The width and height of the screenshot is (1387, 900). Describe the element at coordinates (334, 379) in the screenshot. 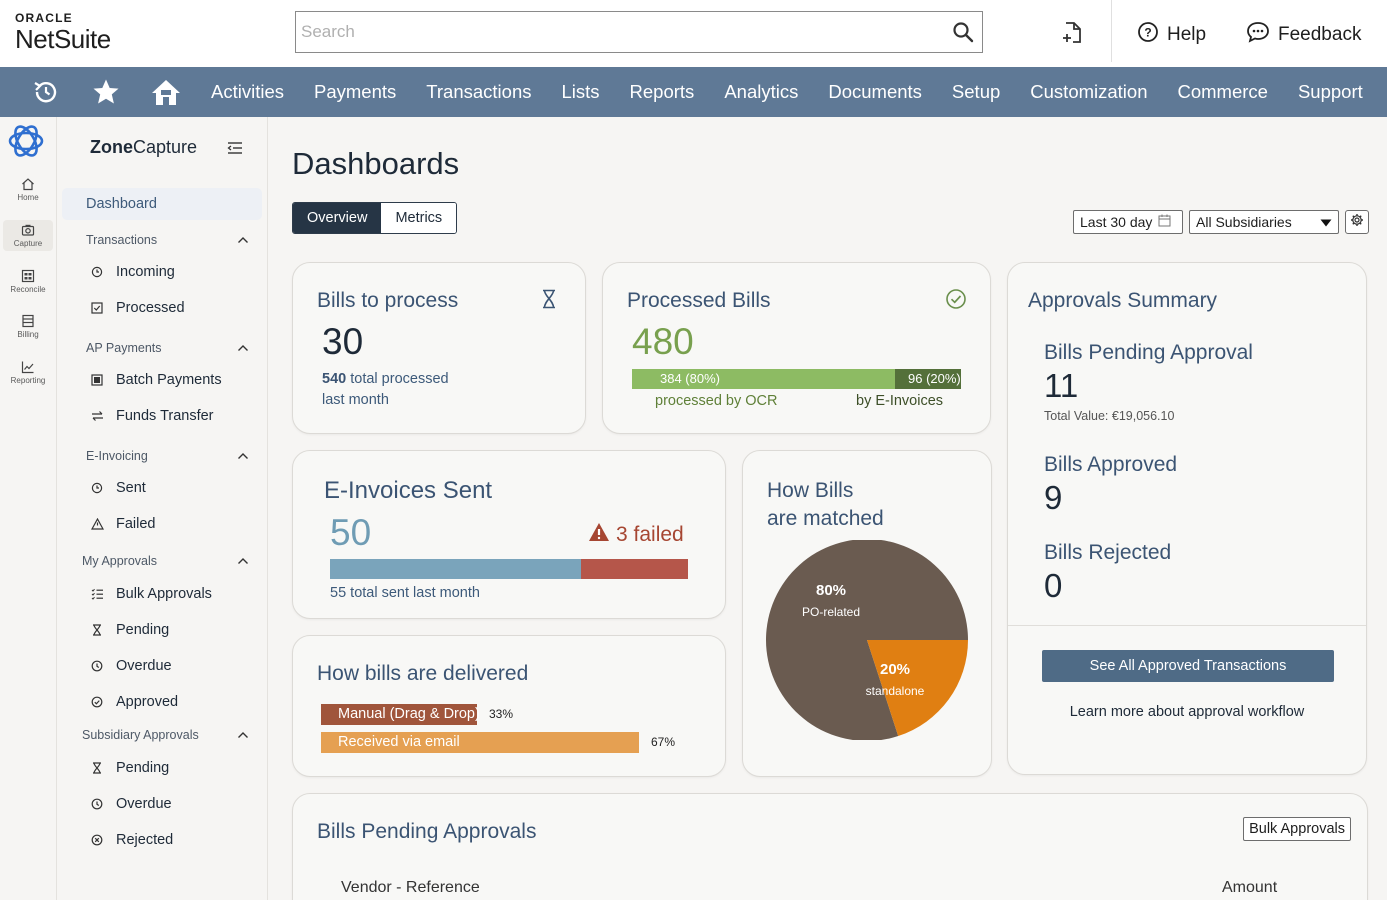

I see `total-processed-number: 540` at that location.